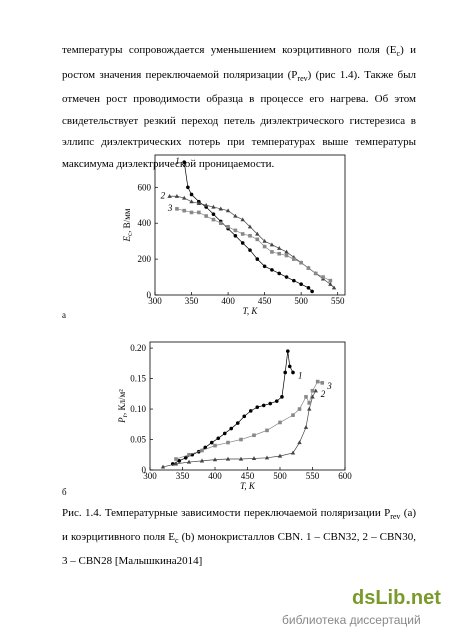  Describe the element at coordinates (123, 406) in the screenshot. I see `y-axis-label: Pr, Кл/м²` at that location.